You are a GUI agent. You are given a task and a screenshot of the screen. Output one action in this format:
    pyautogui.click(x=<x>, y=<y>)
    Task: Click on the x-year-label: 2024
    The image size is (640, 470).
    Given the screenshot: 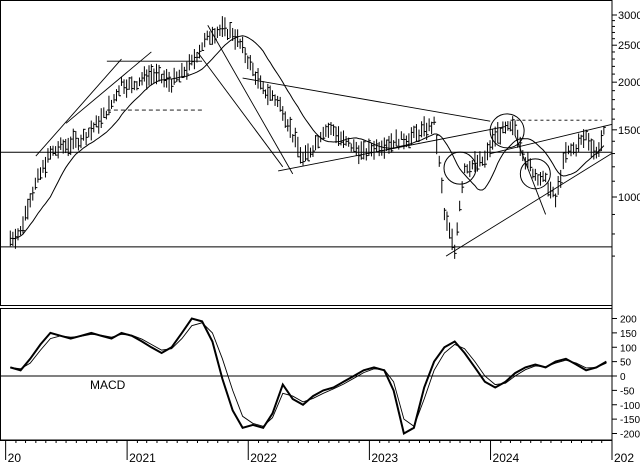 What is the action you would take?
    pyautogui.click(x=506, y=458)
    